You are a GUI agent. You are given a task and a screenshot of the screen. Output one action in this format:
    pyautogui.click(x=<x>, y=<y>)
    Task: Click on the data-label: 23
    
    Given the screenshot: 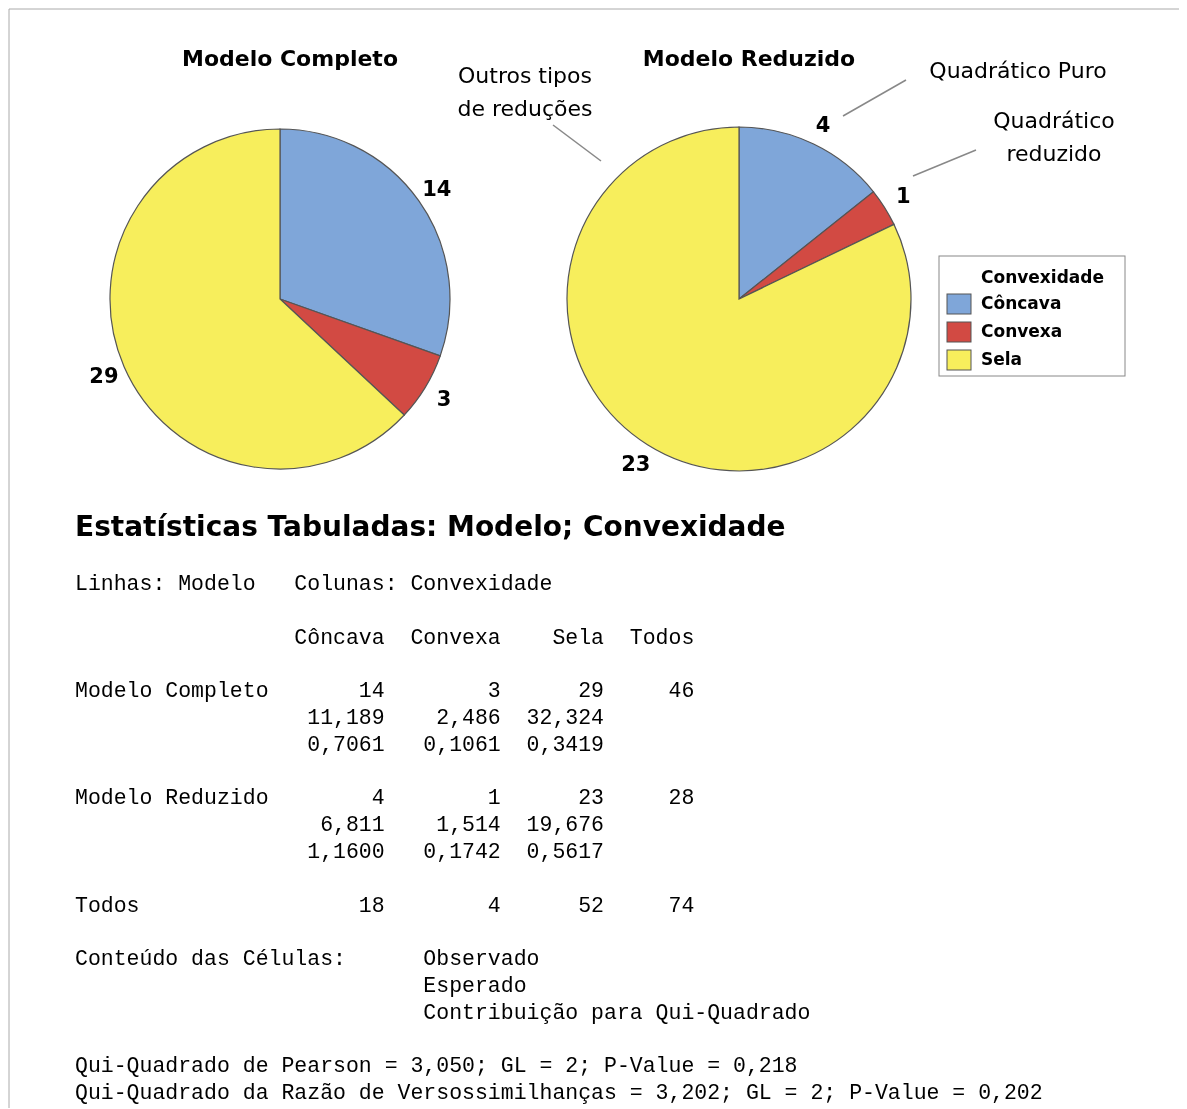 What is the action you would take?
    pyautogui.click(x=636, y=463)
    